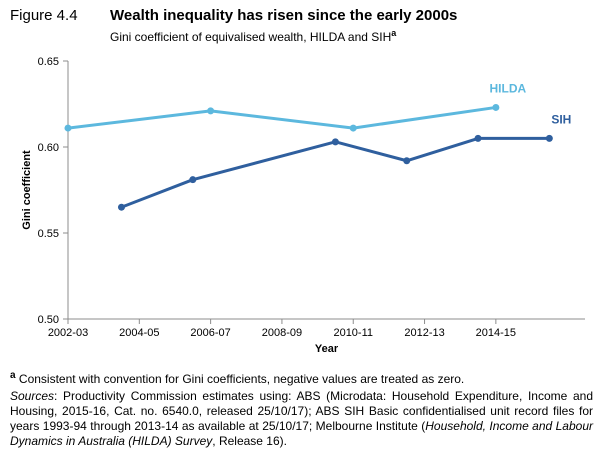 This screenshot has height=453, width=603. What do you see at coordinates (48, 148) in the screenshot?
I see `y-tick-label: 0.60` at bounding box center [48, 148].